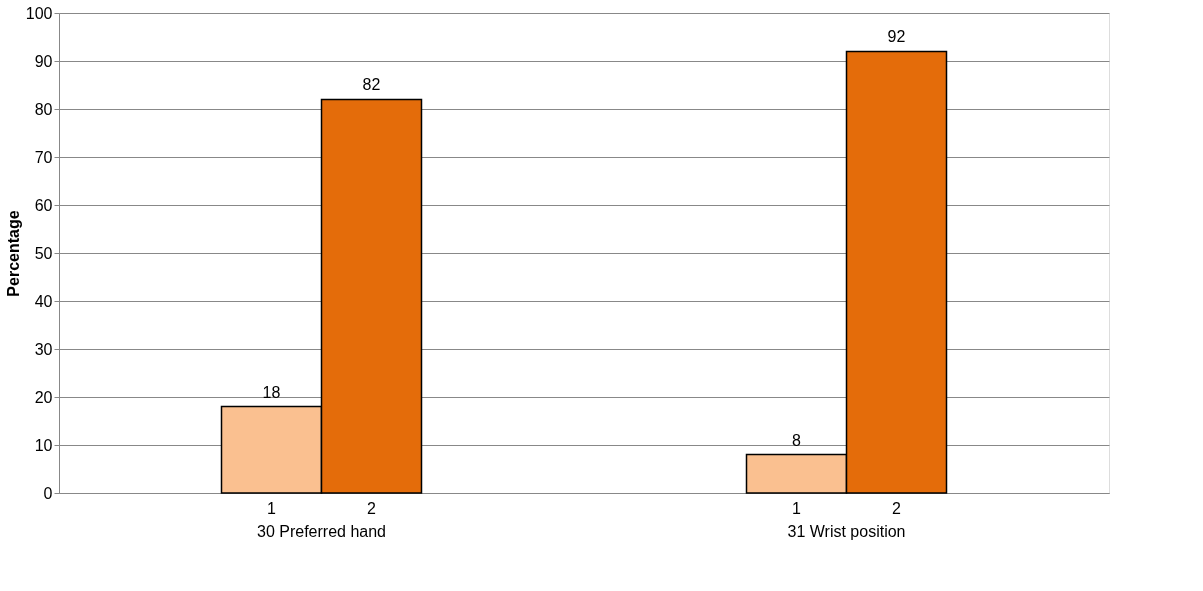  What do you see at coordinates (43, 349) in the screenshot?
I see `y-tick-label: 30` at bounding box center [43, 349].